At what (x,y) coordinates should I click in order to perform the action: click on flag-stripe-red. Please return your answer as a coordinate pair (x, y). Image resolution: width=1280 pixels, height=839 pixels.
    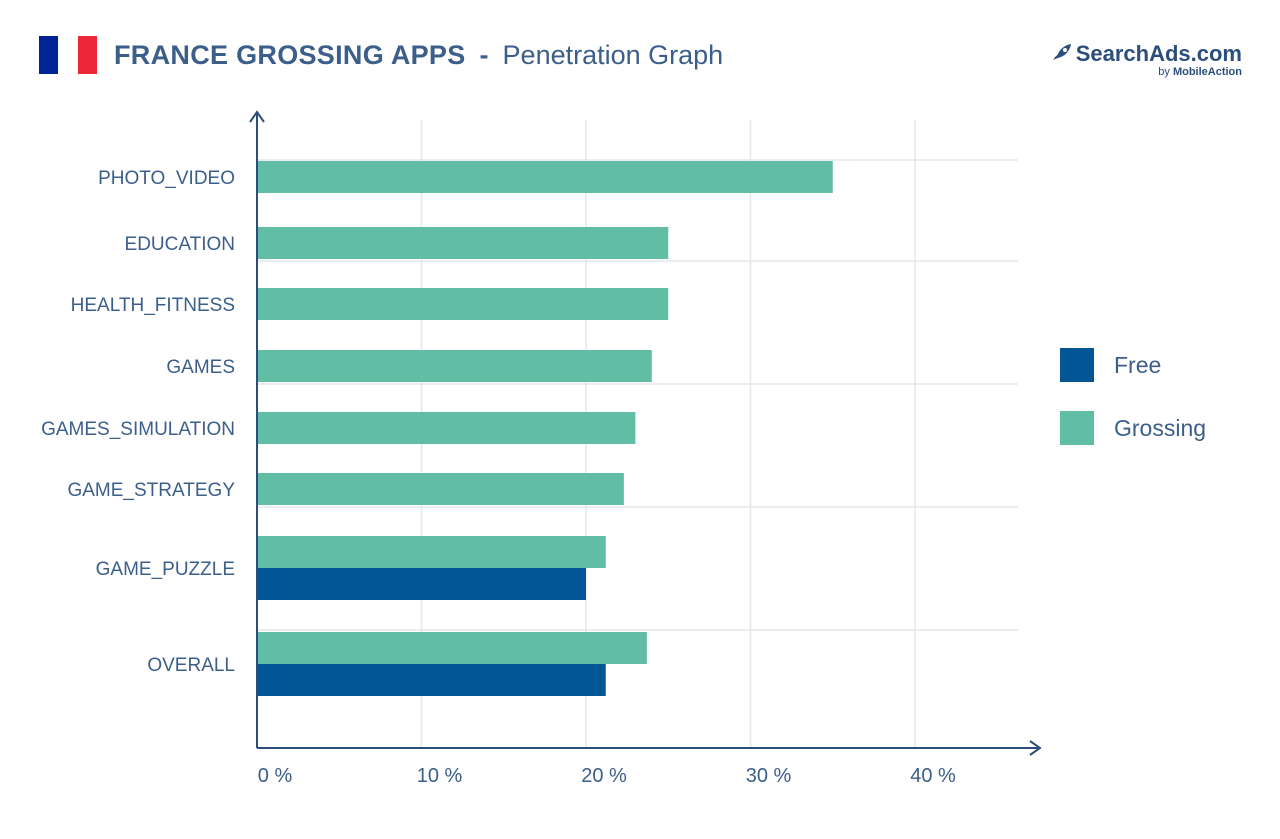
    Looking at the image, I should click on (87, 55).